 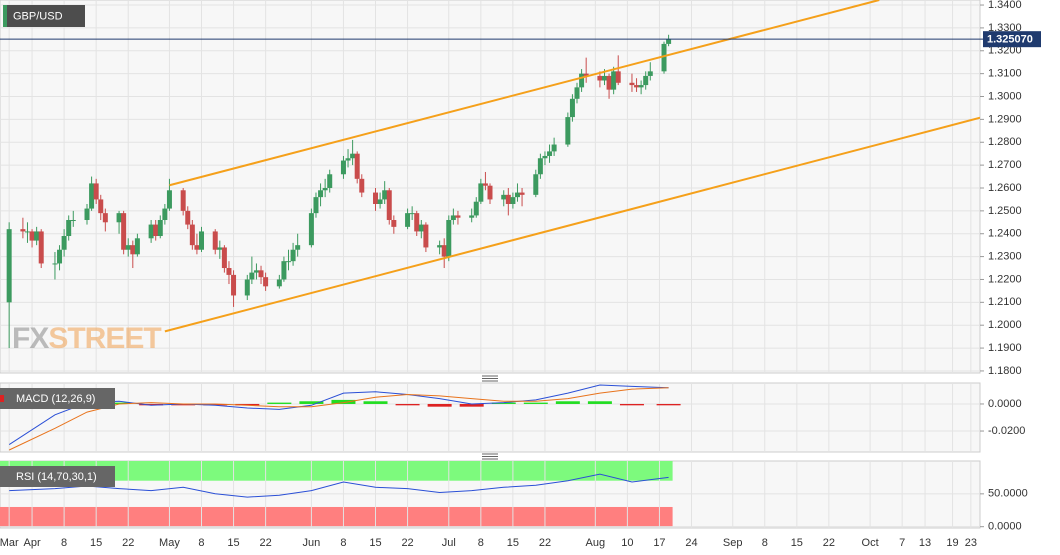 I want to click on y-tick-label: 1.3200, so click(x=1005, y=51).